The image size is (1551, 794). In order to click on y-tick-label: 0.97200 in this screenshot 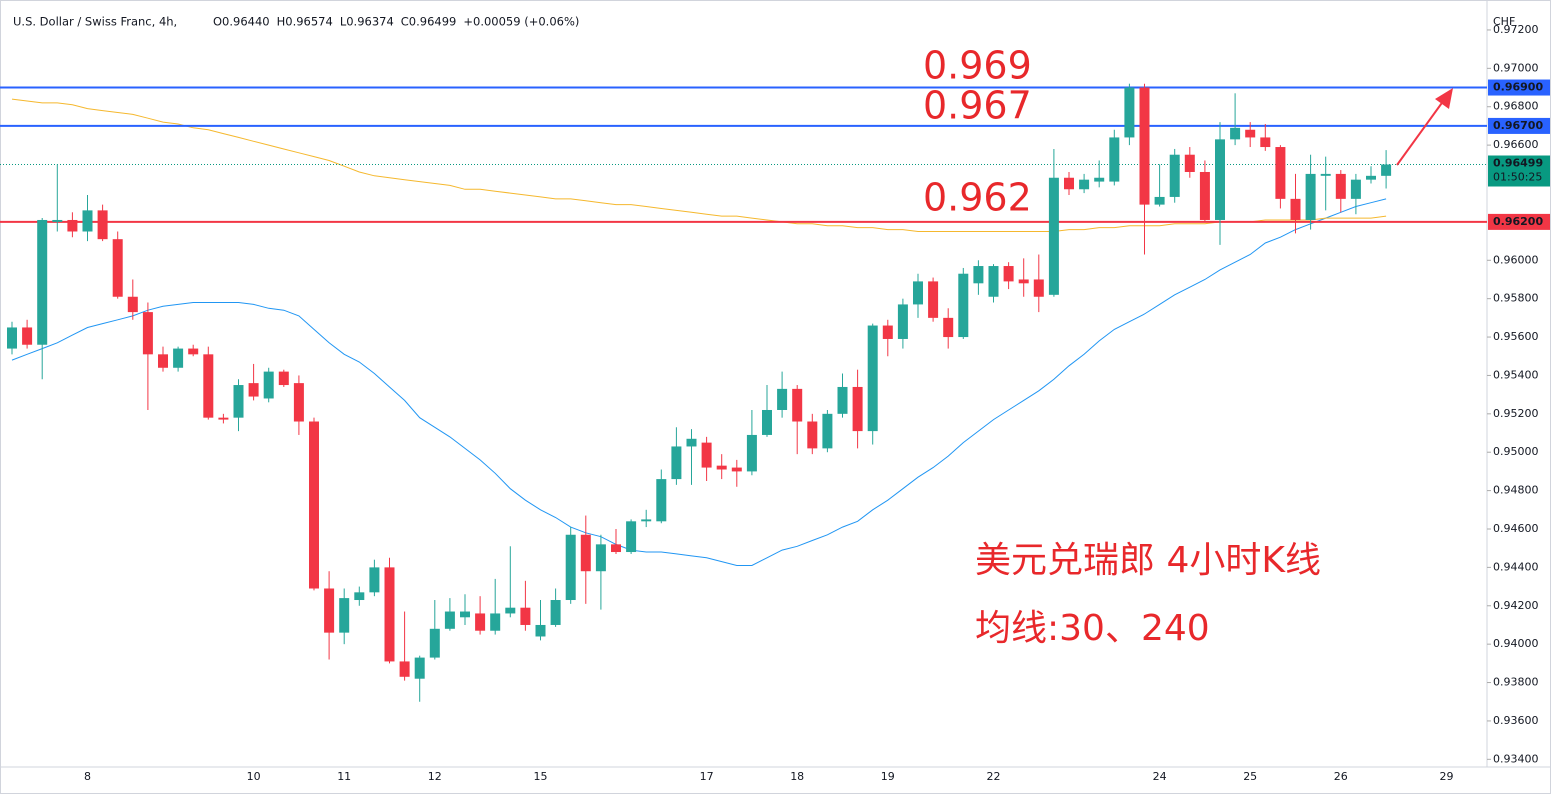, I will do `click(1516, 29)`.